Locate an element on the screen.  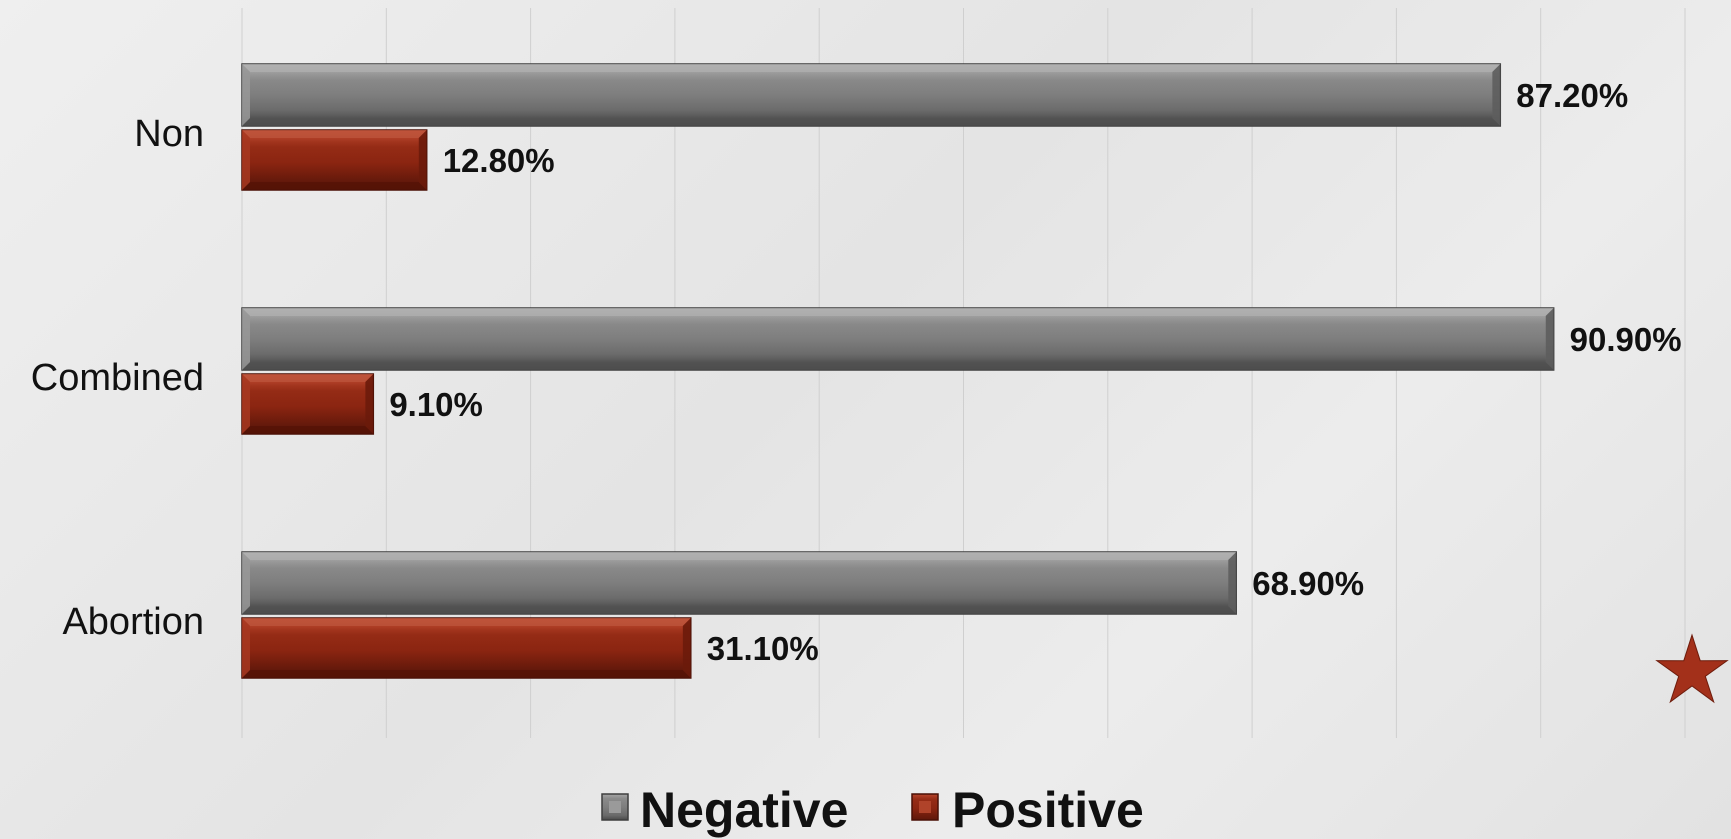
category-labels: Non Combined Abortion is located at coordinates (117, 378).